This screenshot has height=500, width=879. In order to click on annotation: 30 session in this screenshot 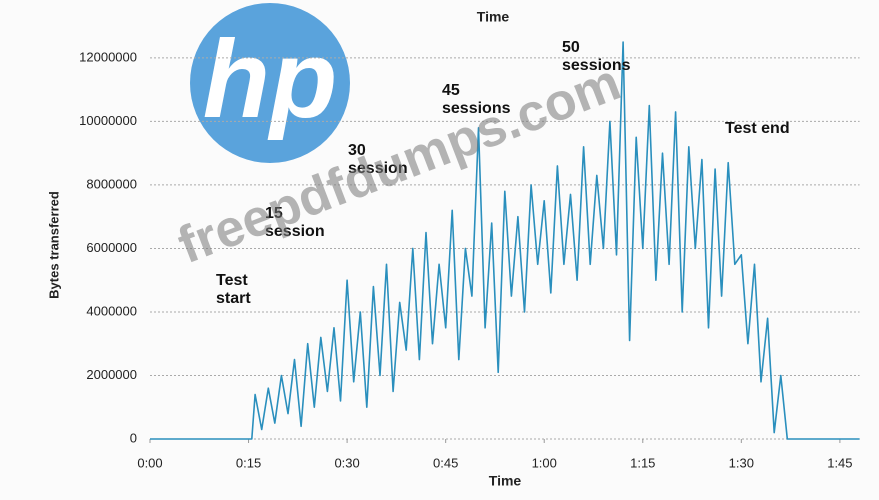, I will do `click(378, 159)`.